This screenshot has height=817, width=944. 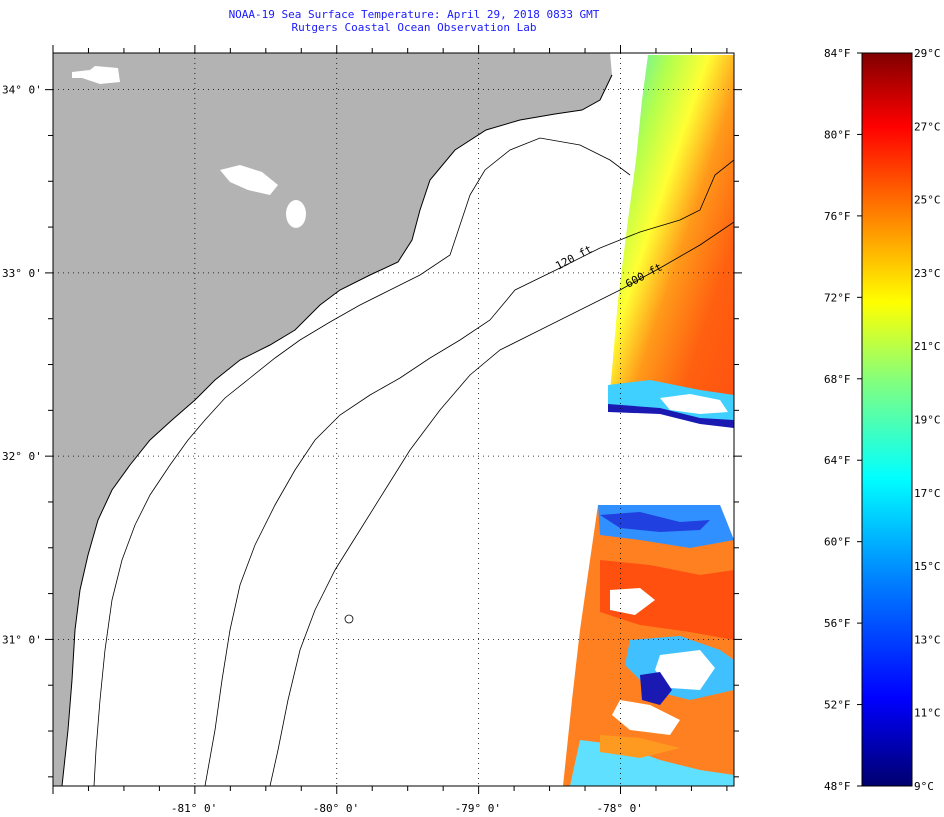 I want to click on map-subtitle: Rutgers Coastal Ocean Observation Lab, so click(x=414, y=27).